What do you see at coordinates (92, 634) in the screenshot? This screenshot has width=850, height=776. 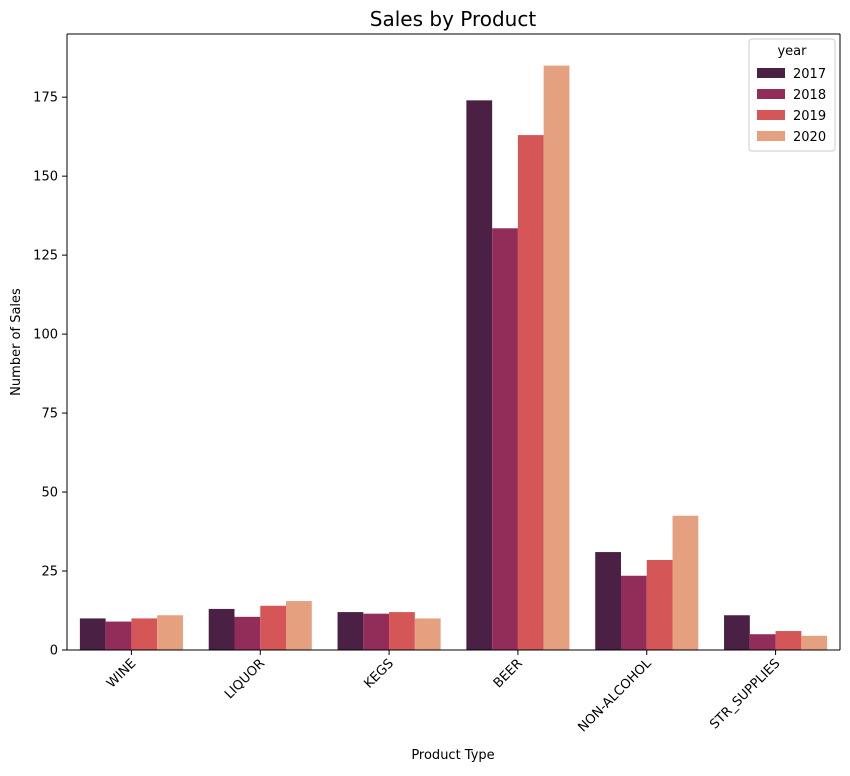 I see `bar-wine-2017` at bounding box center [92, 634].